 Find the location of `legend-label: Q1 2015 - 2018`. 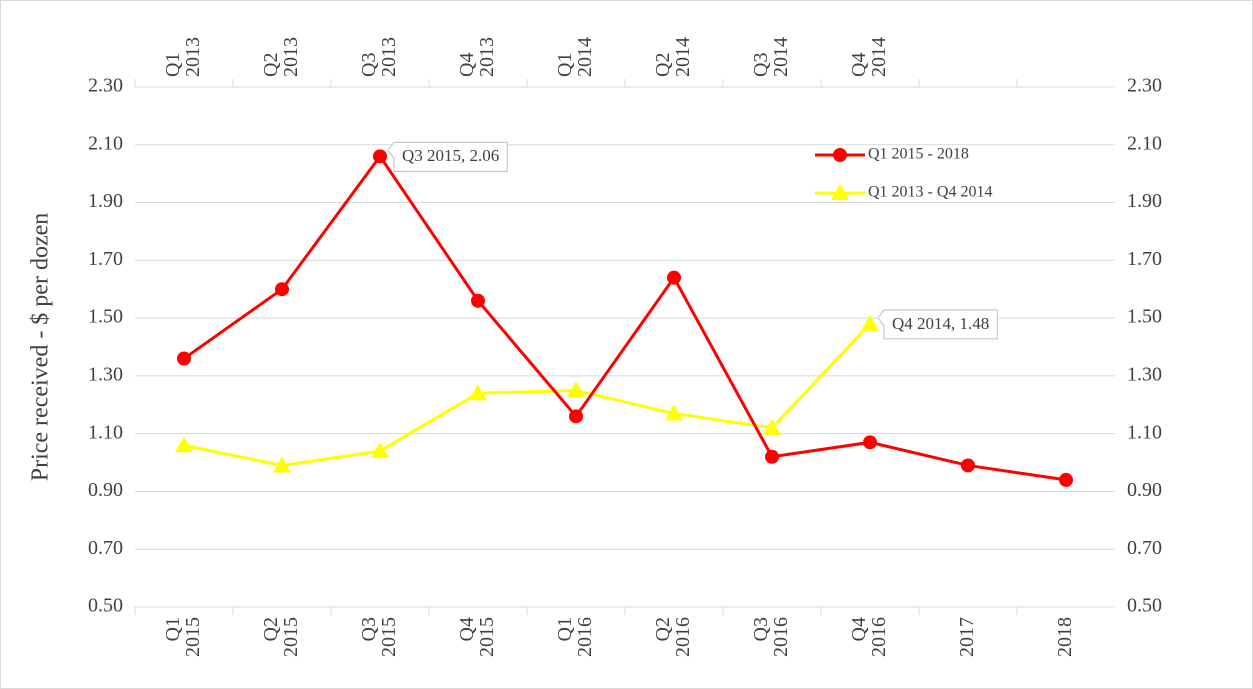

legend-label: Q1 2015 - 2018 is located at coordinates (918, 154).